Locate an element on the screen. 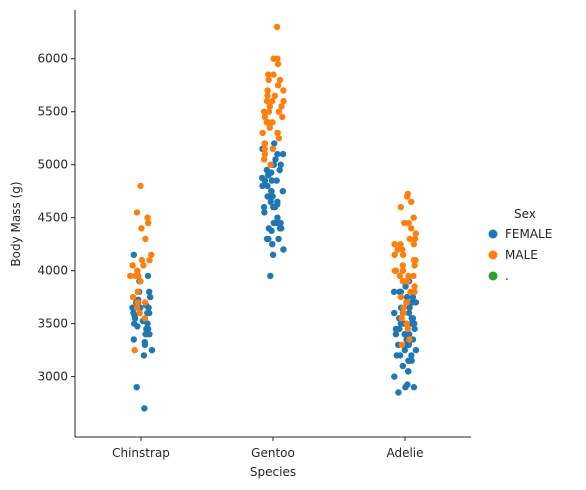  y-tick-label: 4500 is located at coordinates (52, 218).